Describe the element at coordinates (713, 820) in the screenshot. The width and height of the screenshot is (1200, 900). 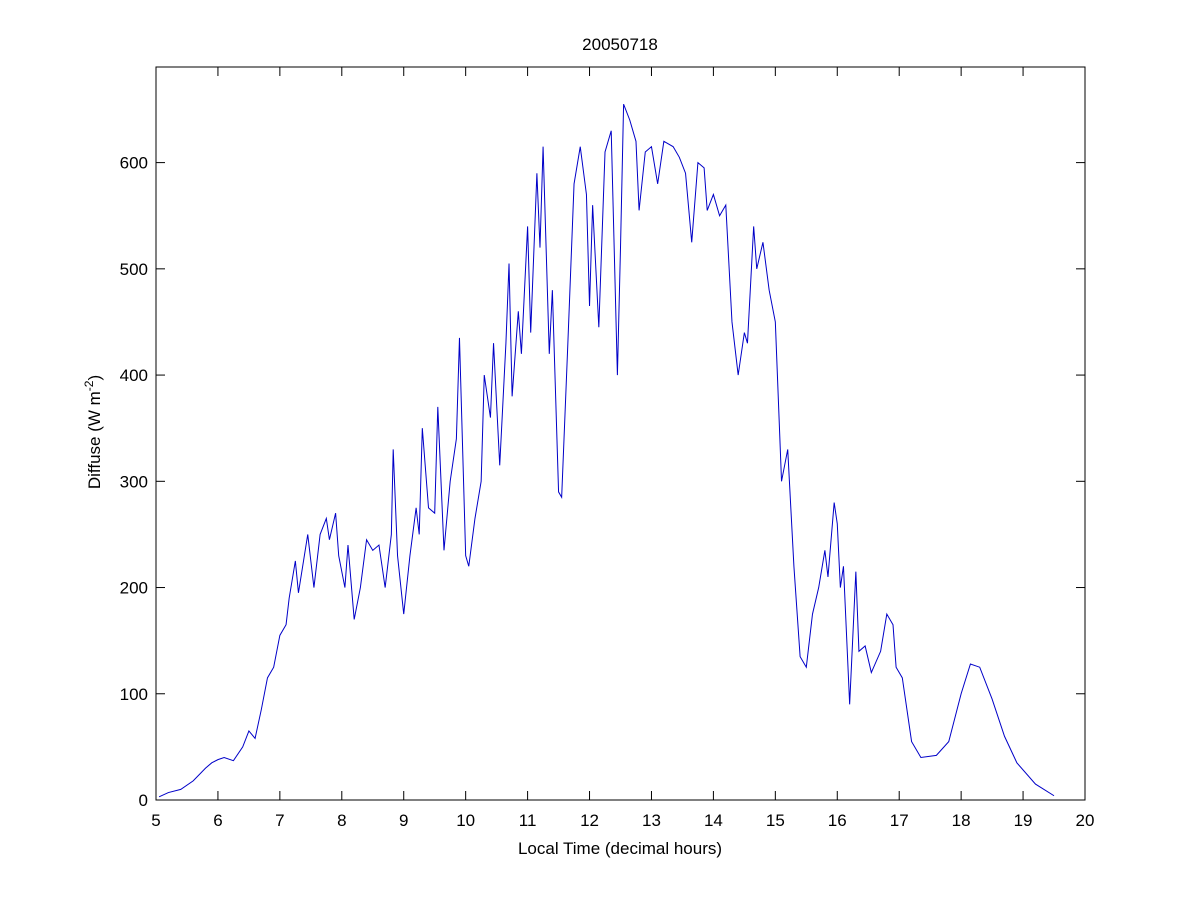
I see `x-tick-label: 14` at that location.